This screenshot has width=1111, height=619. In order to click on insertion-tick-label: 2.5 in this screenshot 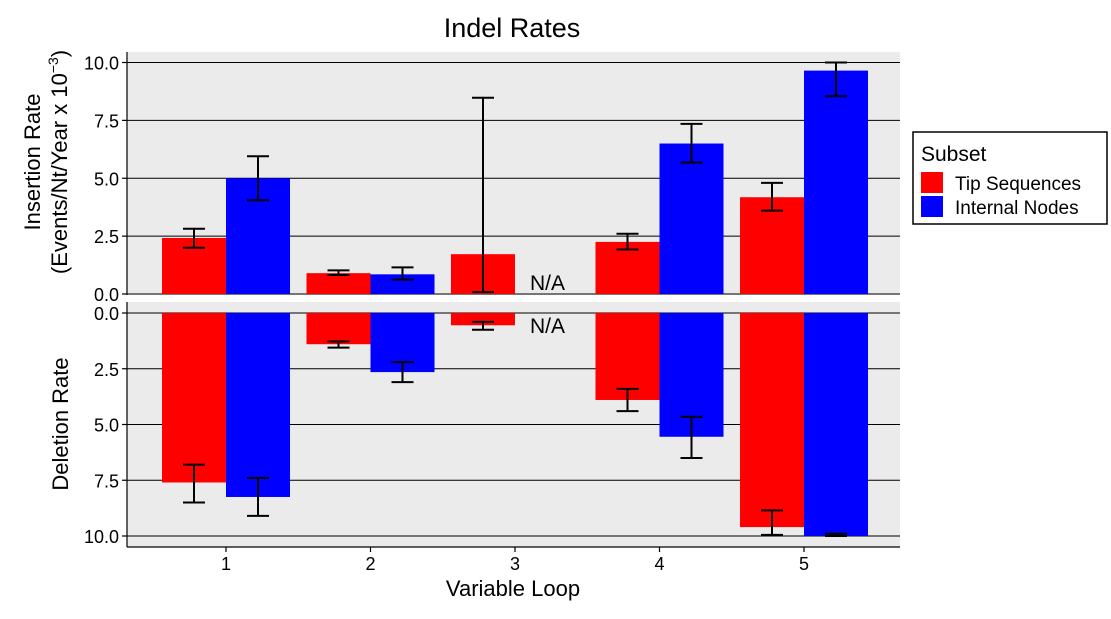, I will do `click(106, 237)`.